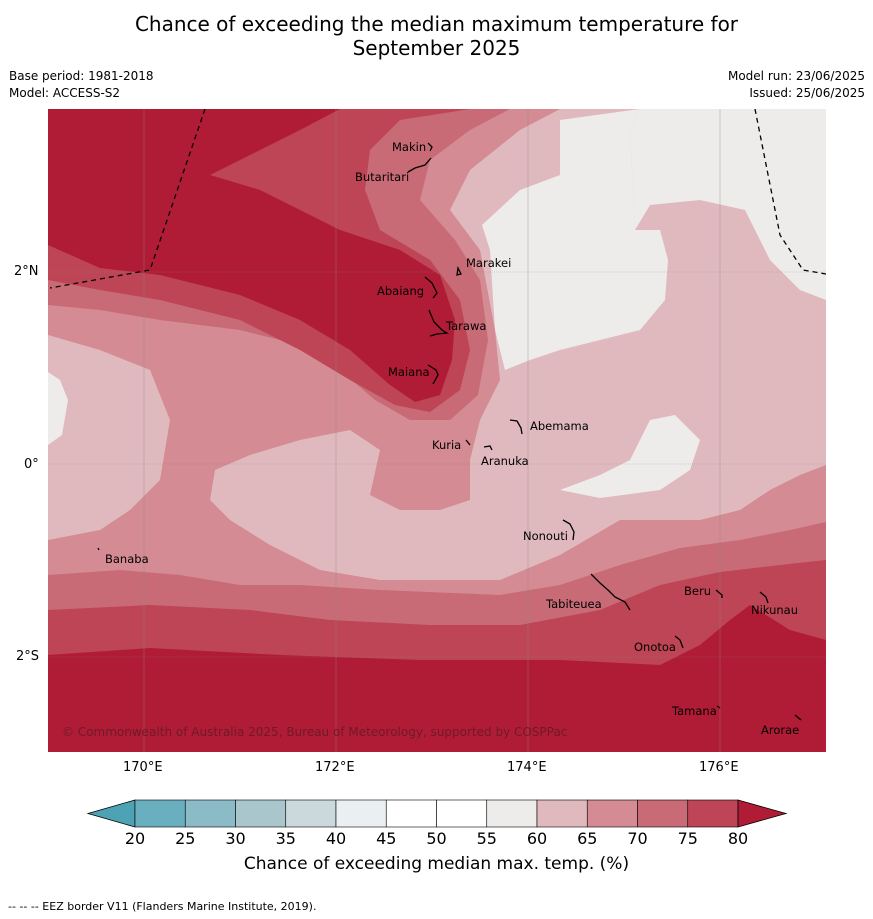 This screenshot has width=873, height=919. I want to click on label-banaba: Banaba, so click(127, 559).